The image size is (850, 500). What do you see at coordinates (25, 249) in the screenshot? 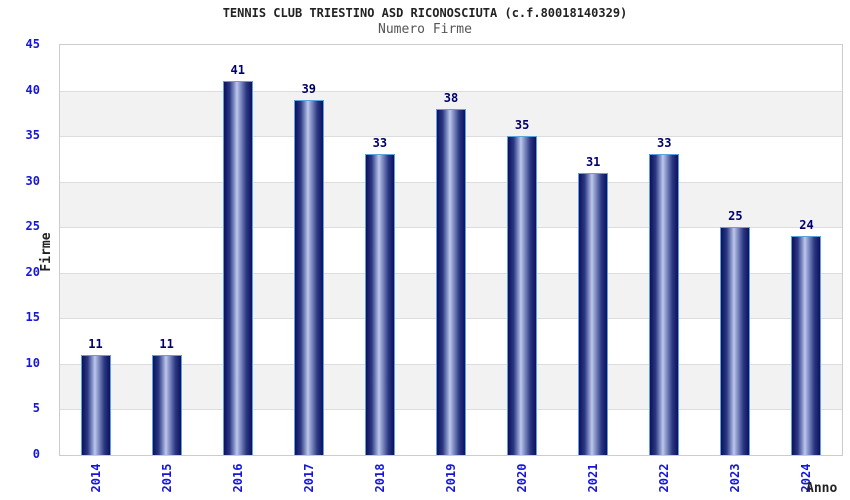
I see `y-axis: 0 5 10 15 20 25 30 35 40 45` at bounding box center [25, 249].